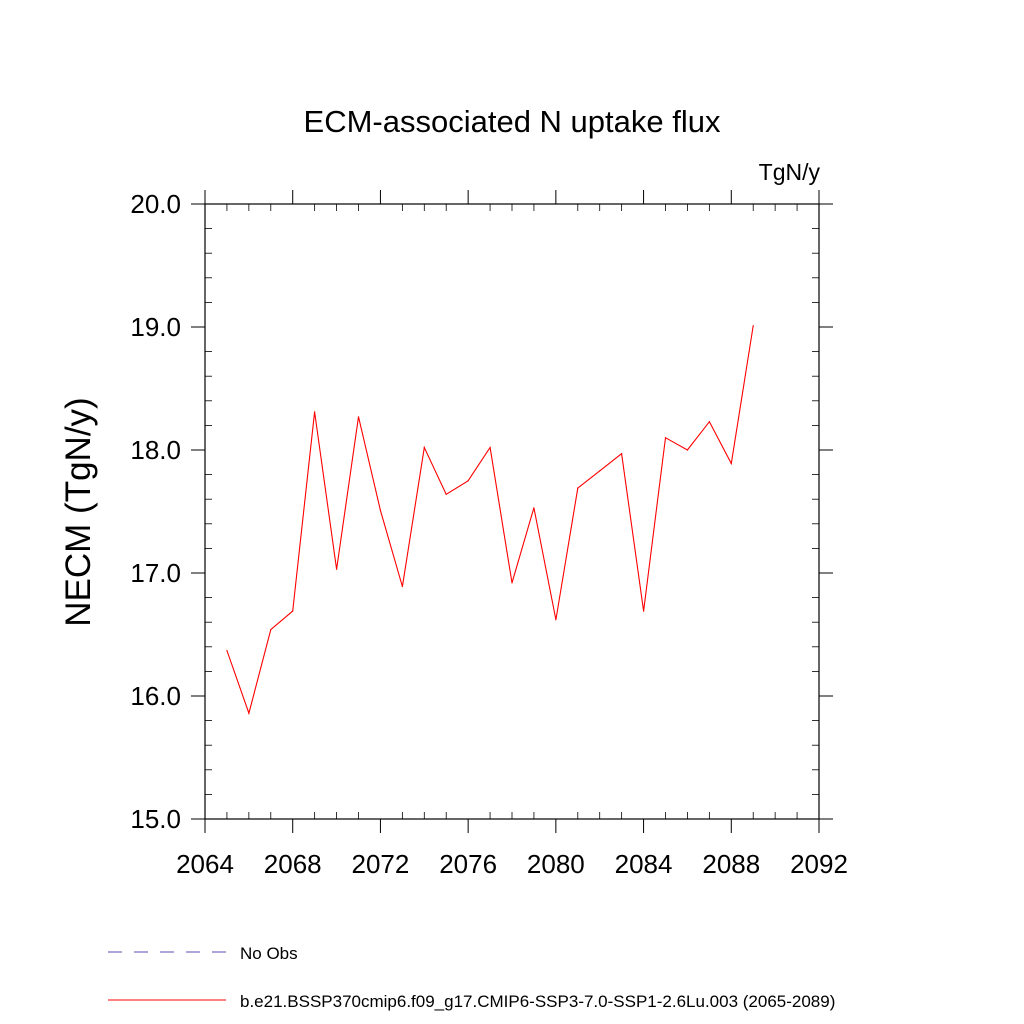 The height and width of the screenshot is (1024, 1024). I want to click on y-tick-label: 16.0, so click(155, 696).